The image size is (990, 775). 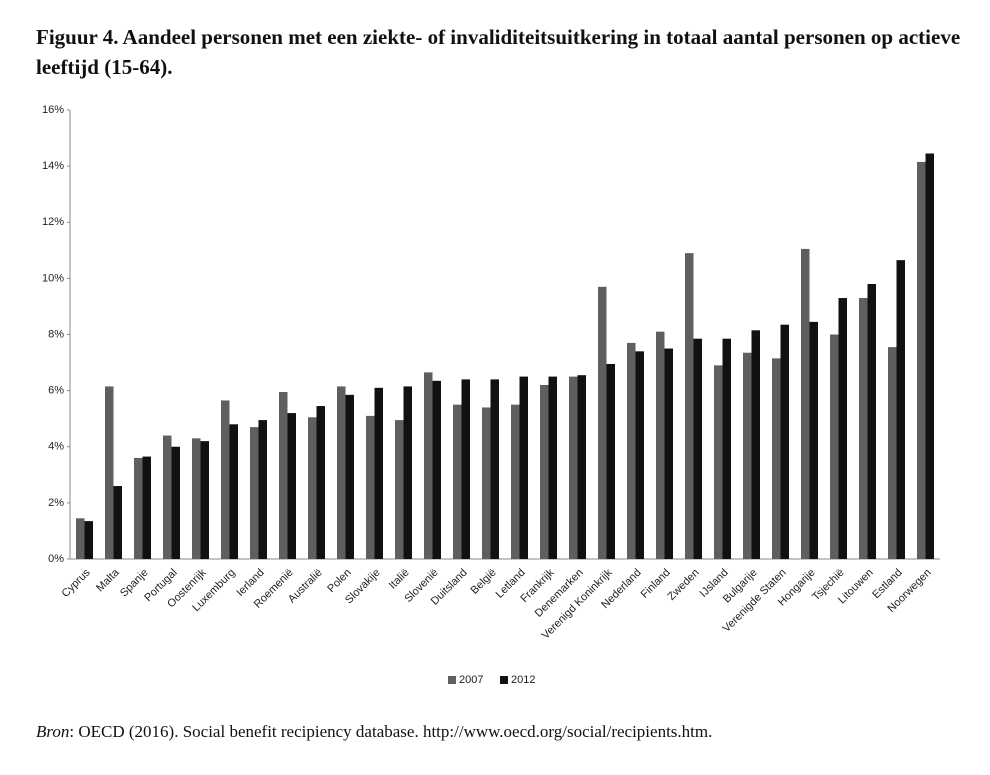 I want to click on y-tick-label: 12%, so click(x=53, y=222).